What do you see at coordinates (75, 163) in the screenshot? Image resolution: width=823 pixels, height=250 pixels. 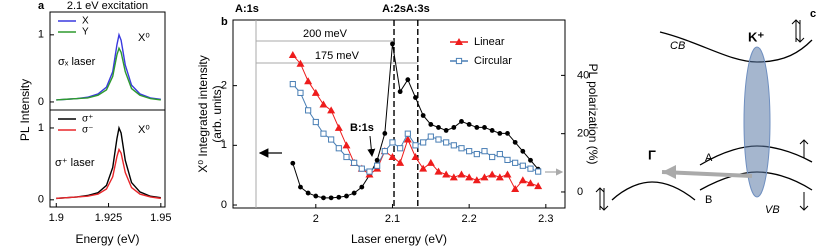 I see `annotation: σ⁺ laser` at bounding box center [75, 163].